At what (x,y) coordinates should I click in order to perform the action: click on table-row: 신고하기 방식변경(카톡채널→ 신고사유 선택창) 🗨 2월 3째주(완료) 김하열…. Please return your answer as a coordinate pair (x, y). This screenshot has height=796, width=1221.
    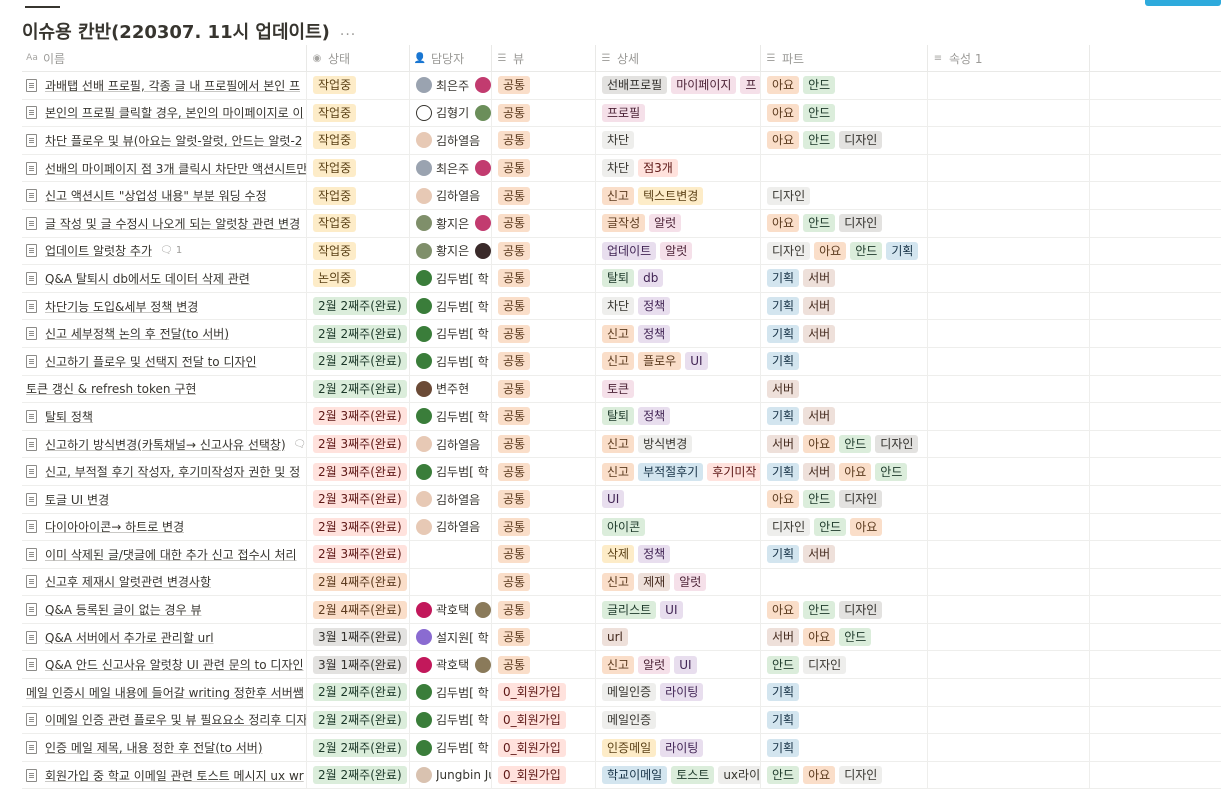
    Looking at the image, I should click on (621, 444).